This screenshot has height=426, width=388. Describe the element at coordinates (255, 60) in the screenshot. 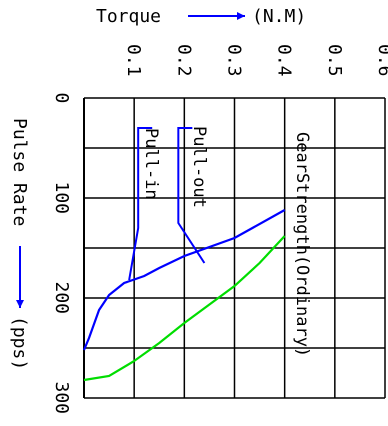

I see `y-tick-labels: 0.1 0.2 0.3 0.4 0.5 0.6` at that location.